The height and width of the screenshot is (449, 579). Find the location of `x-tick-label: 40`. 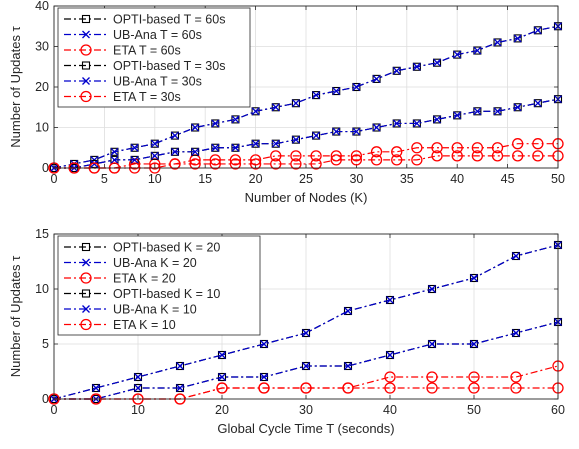

x-tick-label: 40 is located at coordinates (390, 410).